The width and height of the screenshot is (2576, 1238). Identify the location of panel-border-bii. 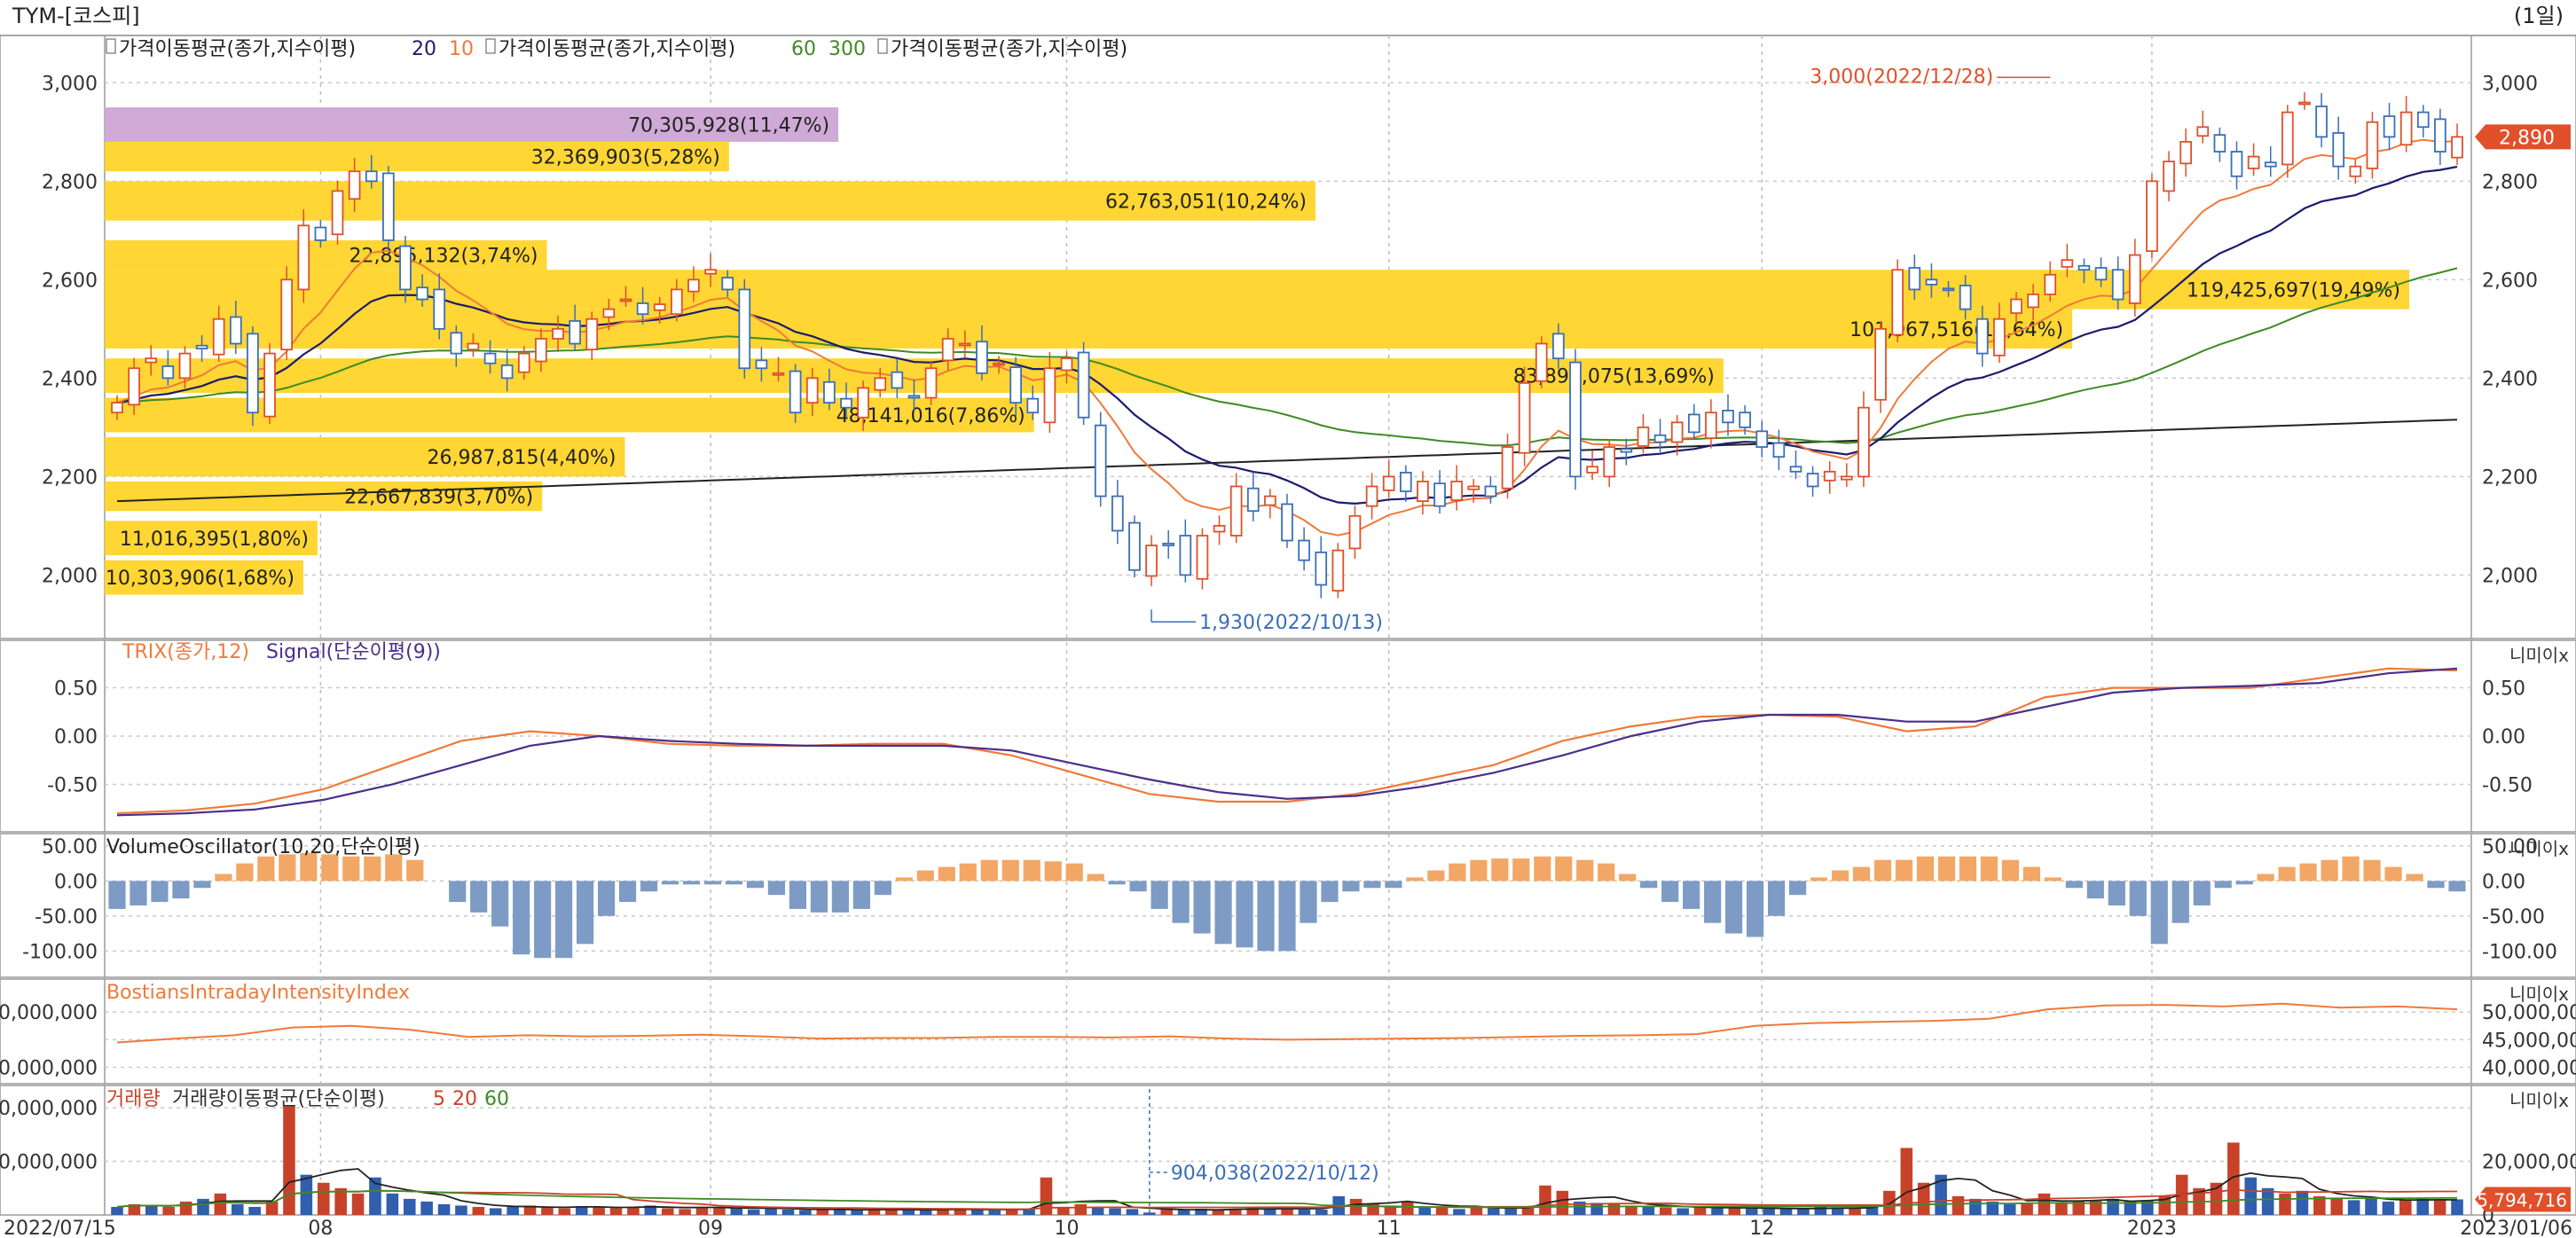
(1288, 1031).